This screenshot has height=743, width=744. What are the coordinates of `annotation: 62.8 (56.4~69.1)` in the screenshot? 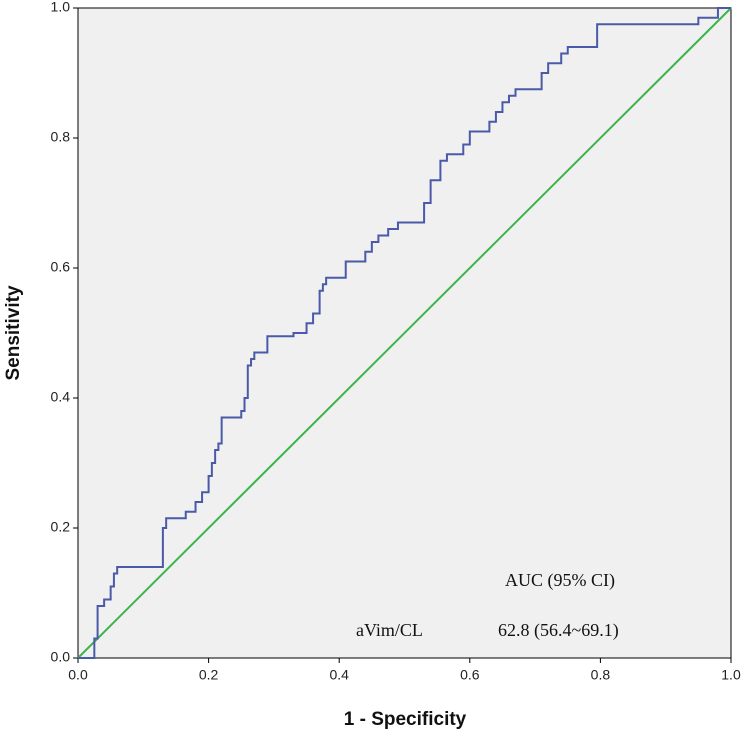 It's located at (558, 630).